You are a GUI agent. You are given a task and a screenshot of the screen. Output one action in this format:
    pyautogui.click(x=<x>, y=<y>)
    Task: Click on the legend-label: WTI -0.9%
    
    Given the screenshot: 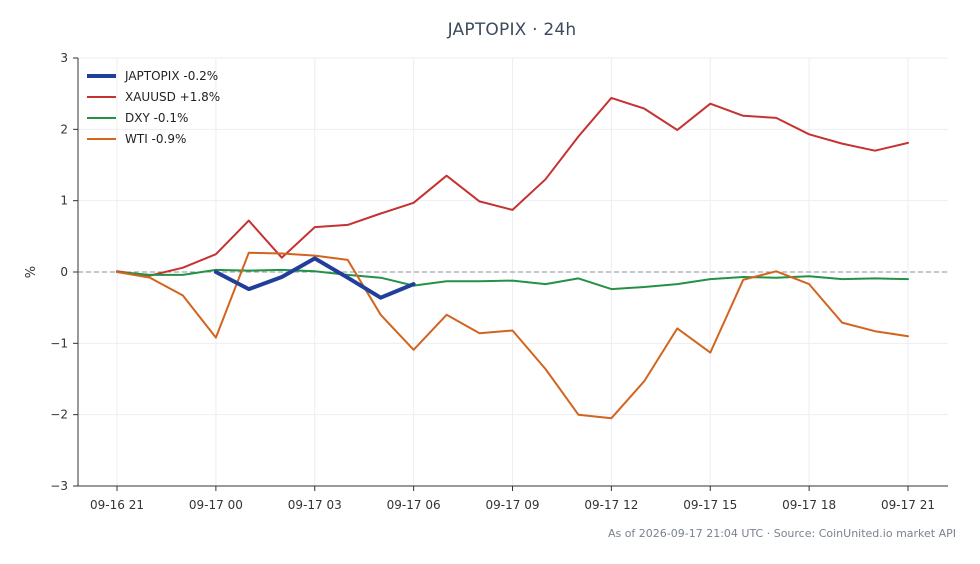 What is the action you would take?
    pyautogui.click(x=155, y=139)
    